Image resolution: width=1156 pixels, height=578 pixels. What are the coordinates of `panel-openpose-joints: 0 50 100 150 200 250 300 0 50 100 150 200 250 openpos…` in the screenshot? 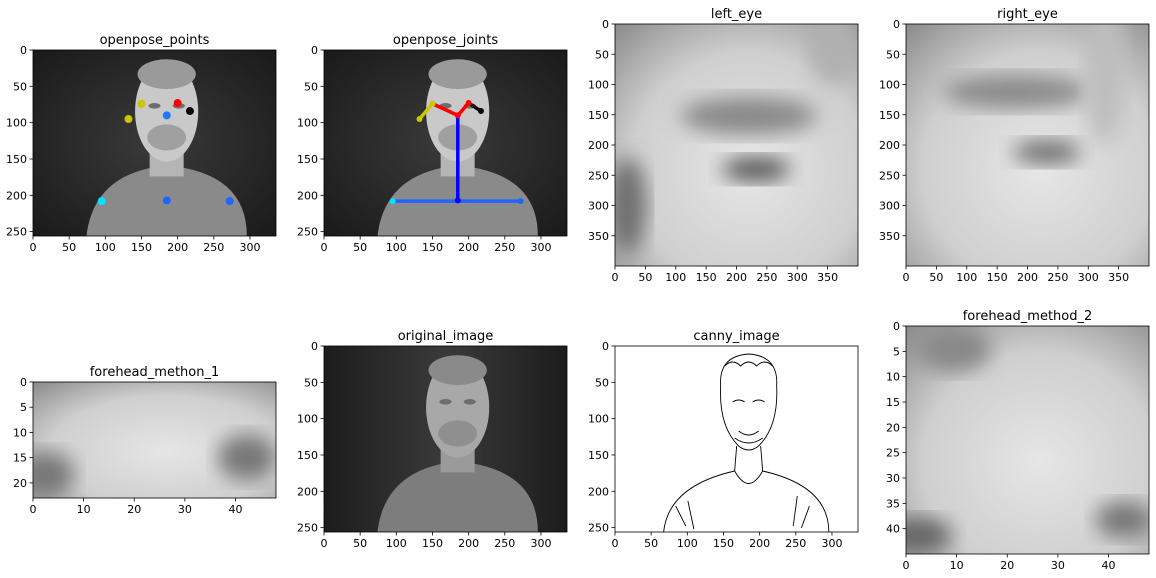 It's located at (432, 143).